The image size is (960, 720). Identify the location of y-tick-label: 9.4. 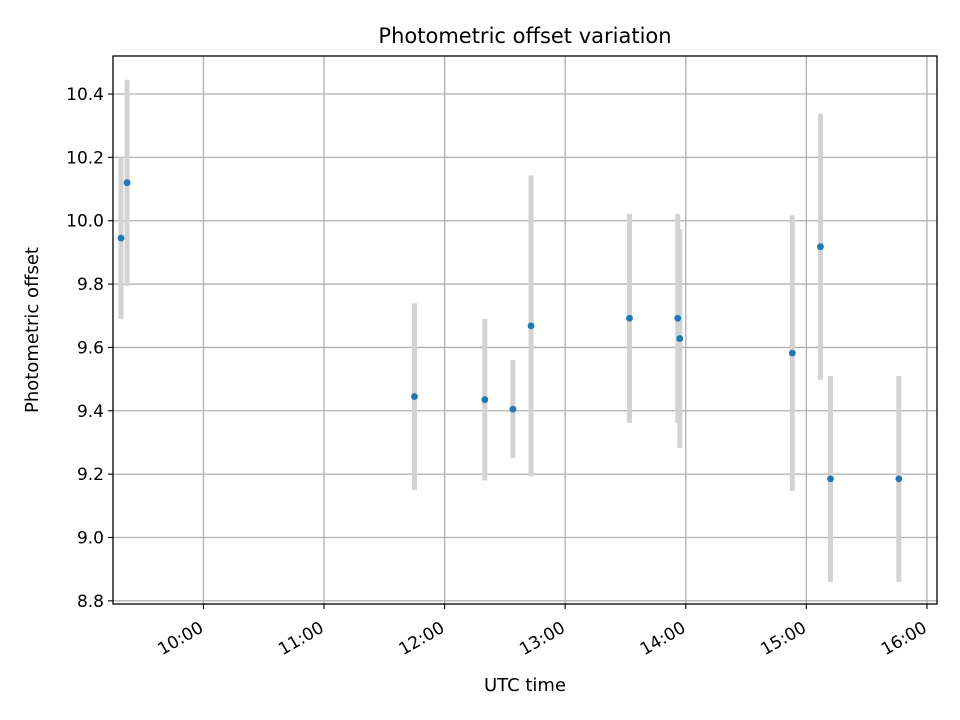
(90, 412).